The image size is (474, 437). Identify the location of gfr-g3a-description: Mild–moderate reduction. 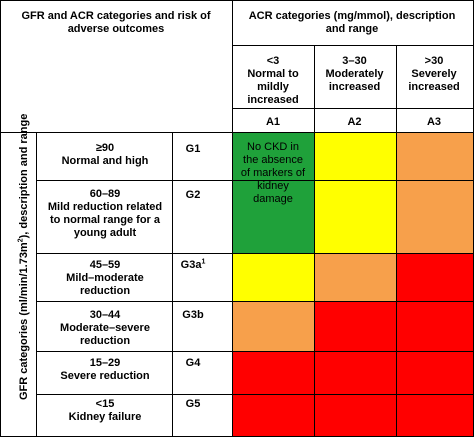
(105, 284).